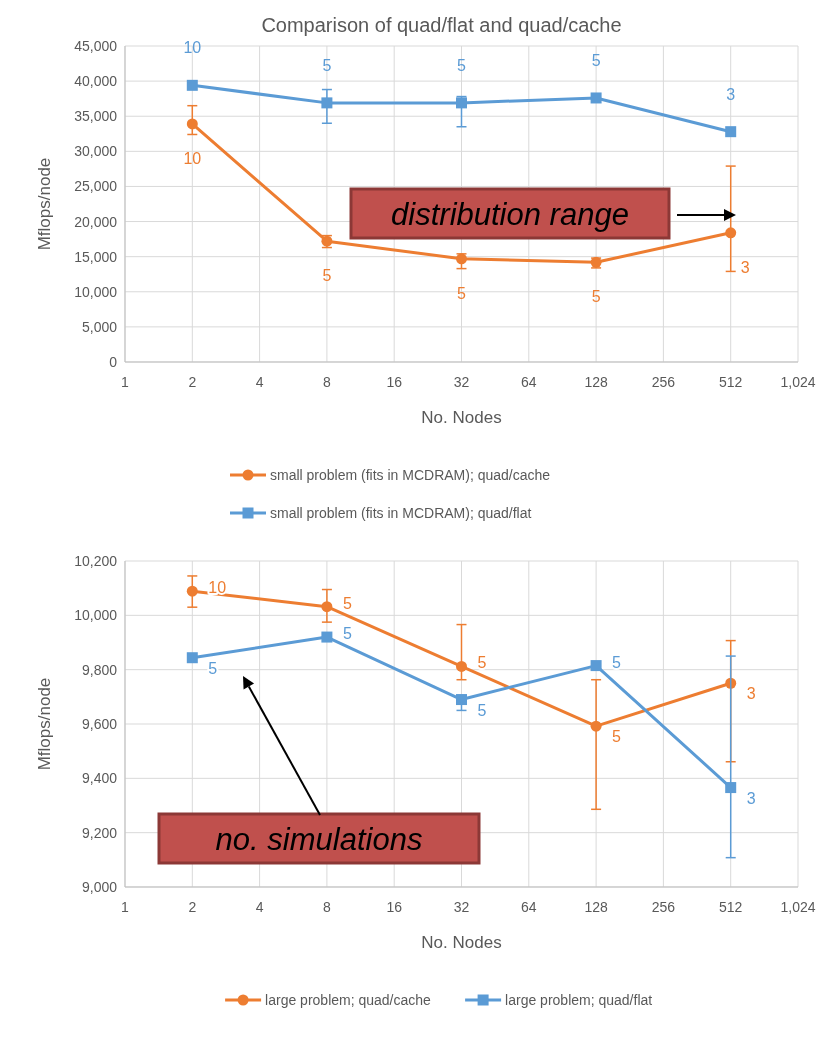 The width and height of the screenshot is (838, 1037). Describe the element at coordinates (96, 561) in the screenshot. I see `y-tick-label: 10,200` at that location.